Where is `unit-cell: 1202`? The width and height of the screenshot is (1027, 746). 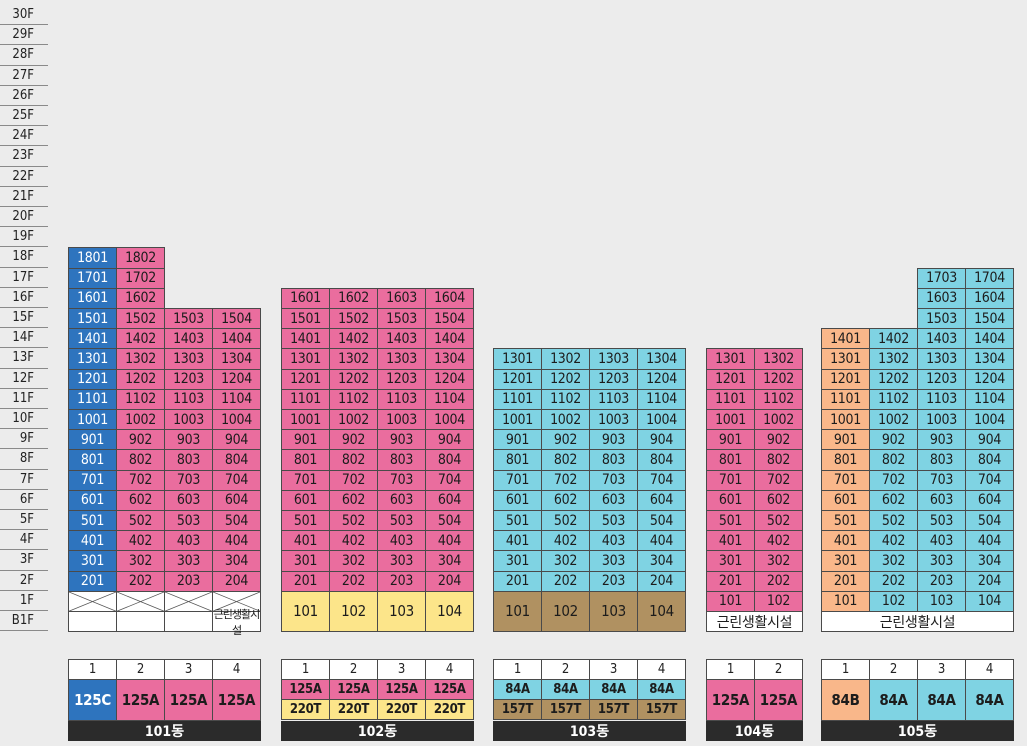 unit-cell: 1202 is located at coordinates (893, 379).